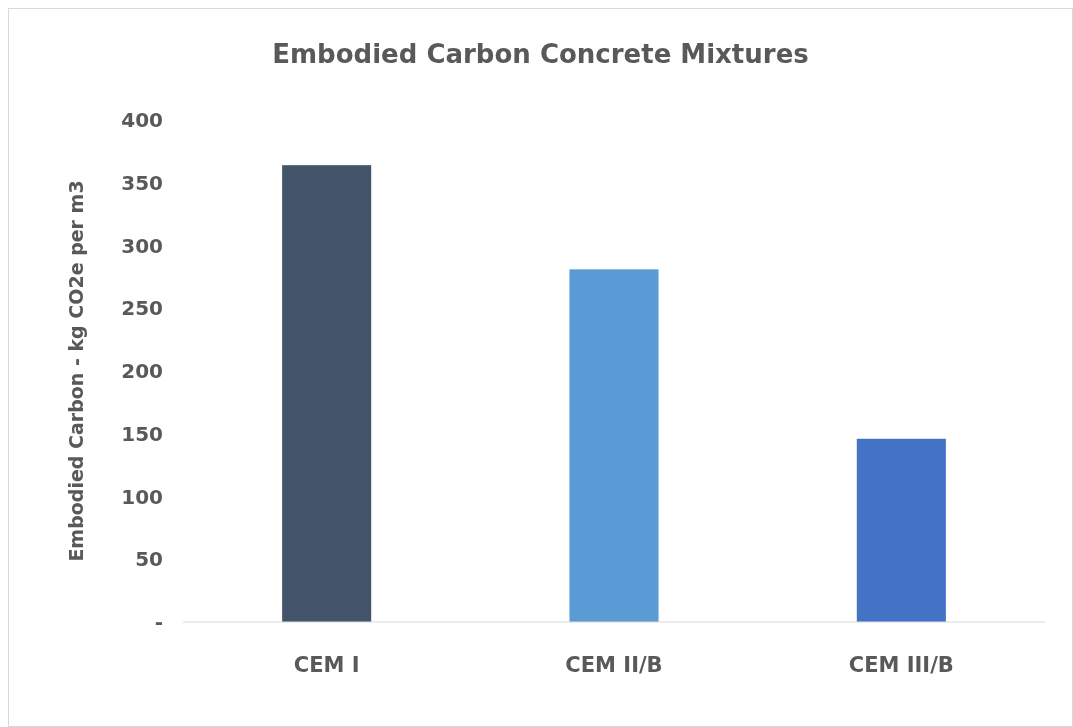  Describe the element at coordinates (142, 182) in the screenshot. I see `y-tick-label: 350` at that location.